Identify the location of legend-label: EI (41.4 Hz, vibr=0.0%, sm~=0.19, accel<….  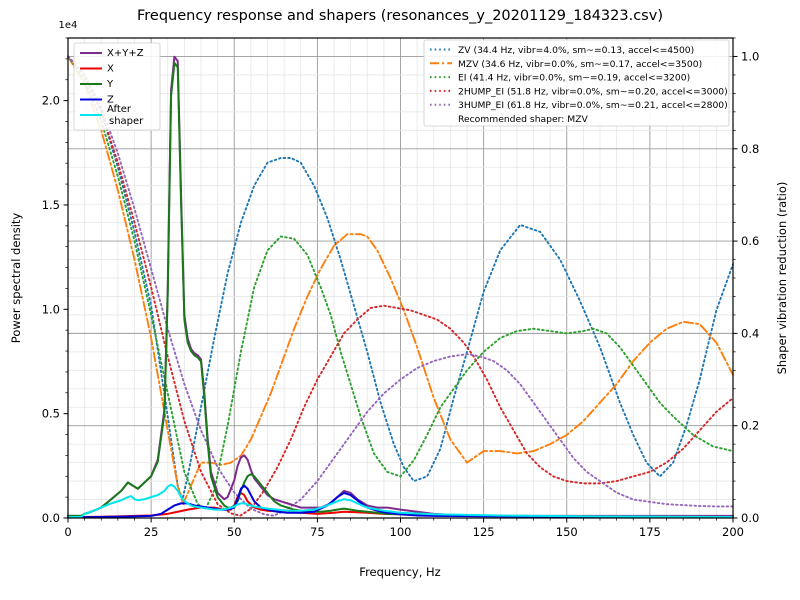
(574, 78).